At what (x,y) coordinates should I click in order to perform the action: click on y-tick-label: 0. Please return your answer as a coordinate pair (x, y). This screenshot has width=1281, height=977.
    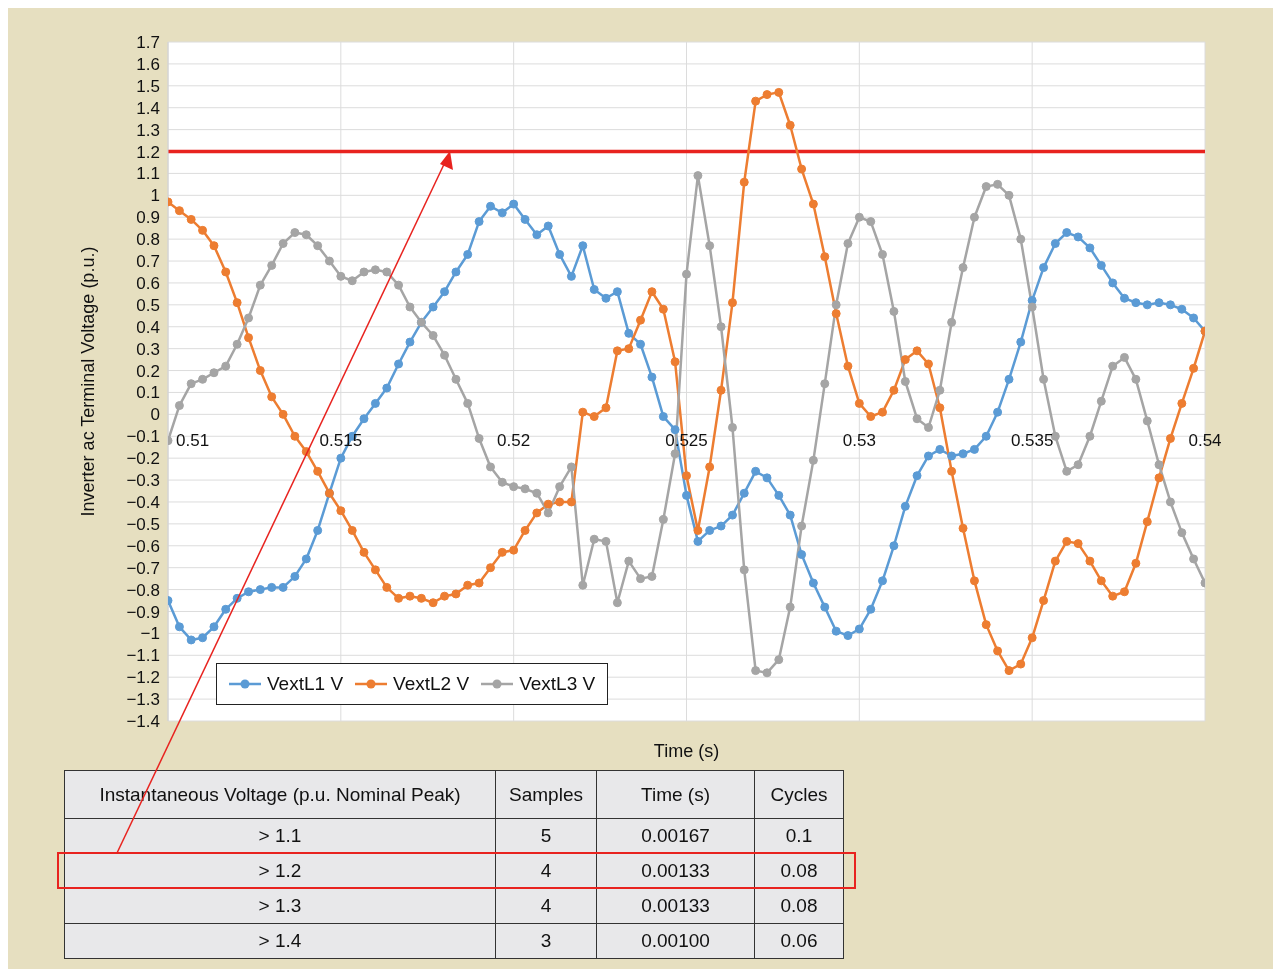
    Looking at the image, I should click on (155, 415).